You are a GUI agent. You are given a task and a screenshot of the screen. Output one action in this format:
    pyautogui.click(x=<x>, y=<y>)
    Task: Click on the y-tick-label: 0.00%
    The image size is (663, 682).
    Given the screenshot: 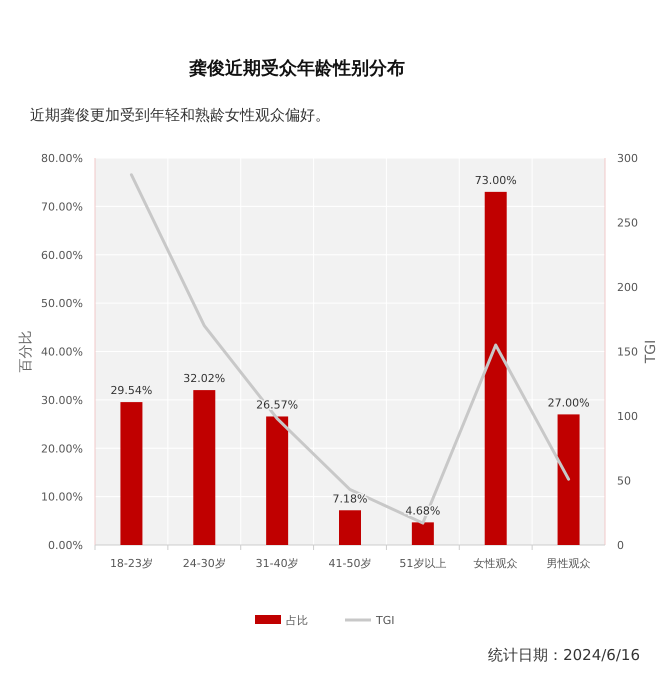 What is the action you would take?
    pyautogui.click(x=65, y=545)
    